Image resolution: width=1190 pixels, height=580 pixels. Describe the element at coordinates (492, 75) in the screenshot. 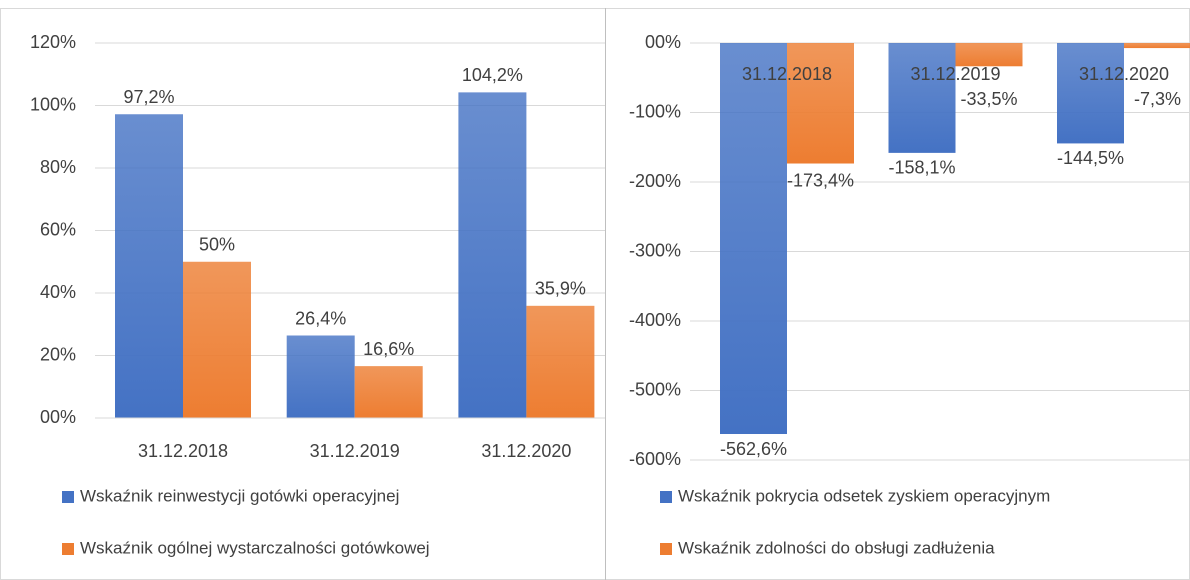

I see `data-label: 104,2%` at that location.